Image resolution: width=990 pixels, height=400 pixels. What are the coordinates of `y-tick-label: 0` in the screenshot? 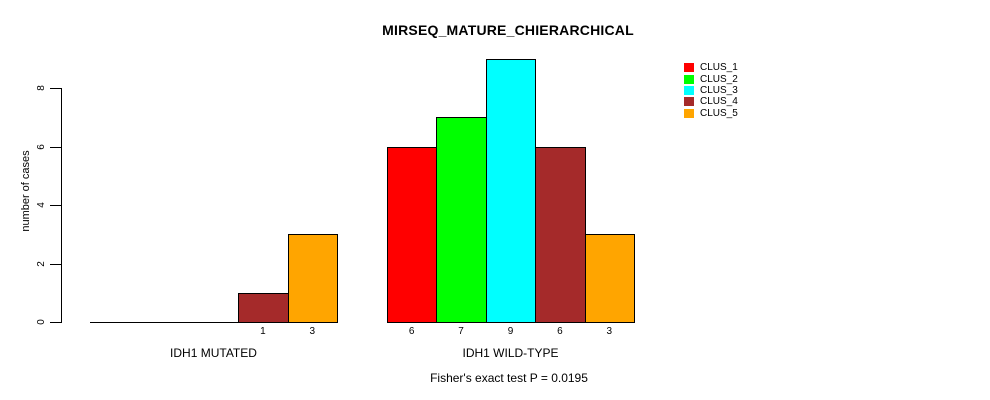 It's located at (41, 322).